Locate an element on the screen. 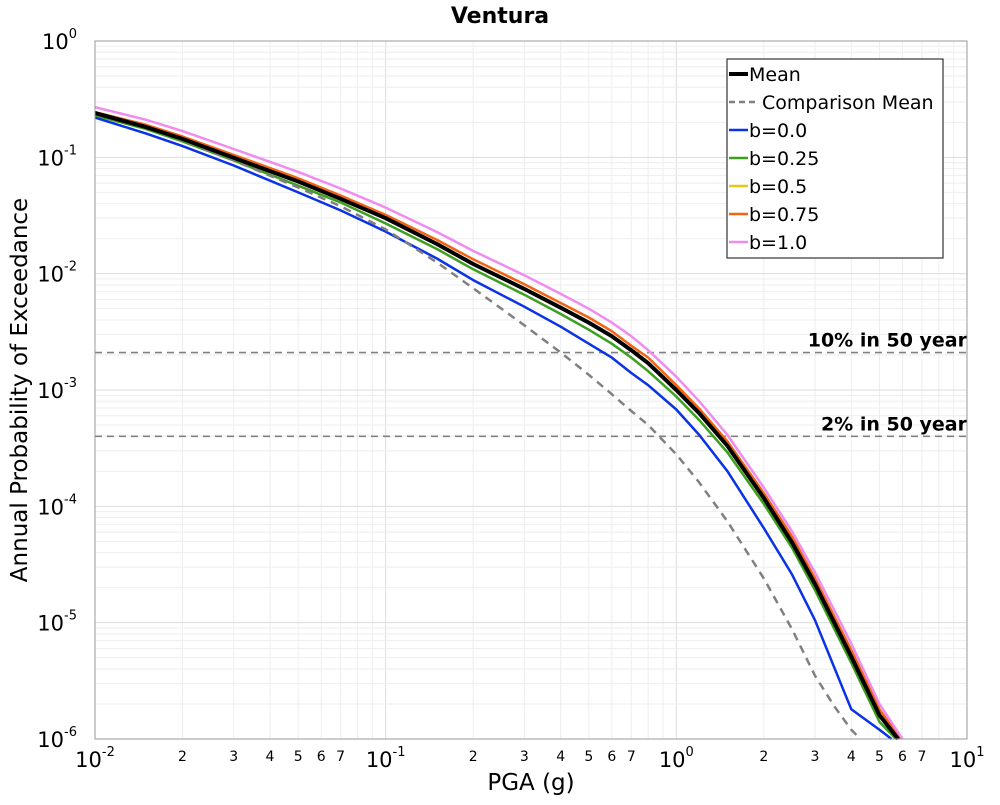 The height and width of the screenshot is (805, 1000). y-tick-label: 10⁰ is located at coordinates (59, 40).